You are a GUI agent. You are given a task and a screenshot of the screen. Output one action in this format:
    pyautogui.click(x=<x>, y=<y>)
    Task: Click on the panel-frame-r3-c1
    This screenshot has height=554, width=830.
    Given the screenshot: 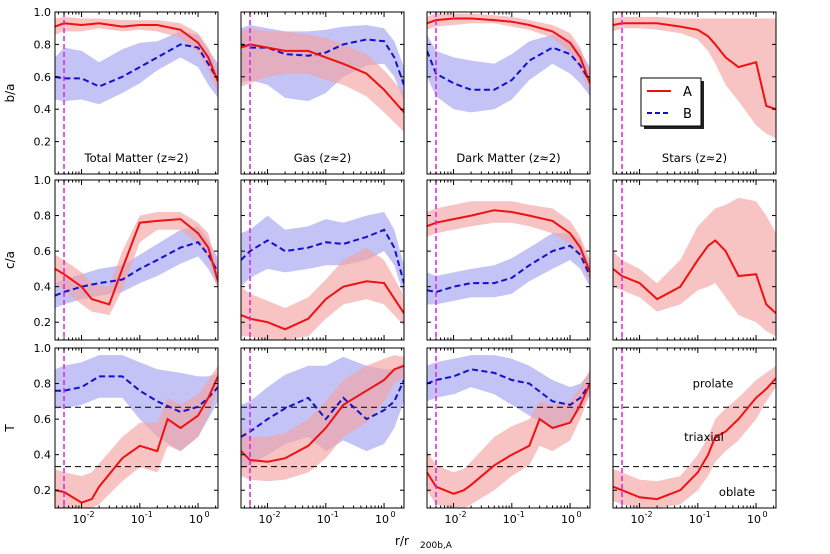 What is the action you would take?
    pyautogui.click(x=136, y=428)
    